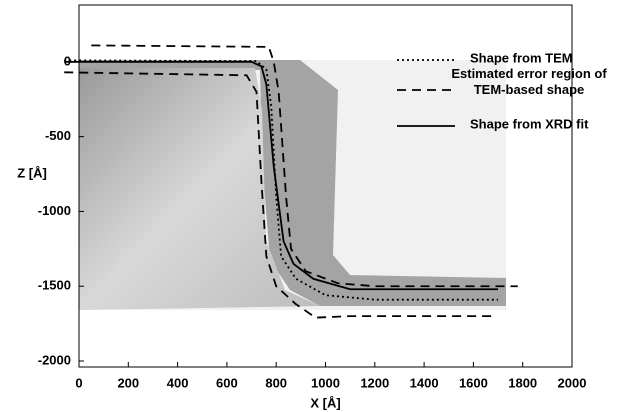 Image resolution: width=634 pixels, height=412 pixels. Describe the element at coordinates (529, 123) in the screenshot. I see `legend-label: Shape from XRD fit` at that location.